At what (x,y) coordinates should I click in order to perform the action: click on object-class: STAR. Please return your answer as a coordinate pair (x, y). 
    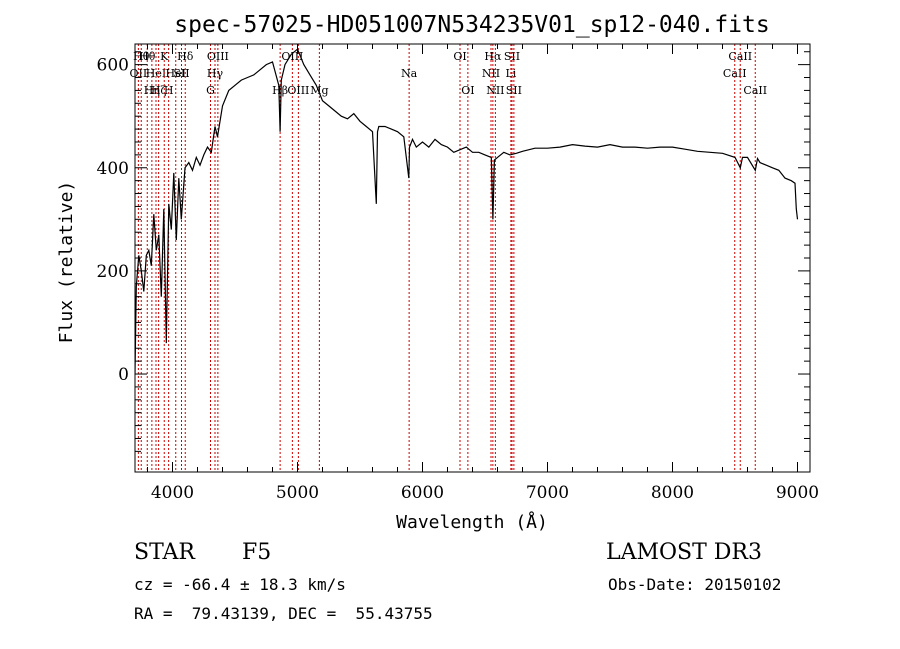
    Looking at the image, I should click on (164, 552).